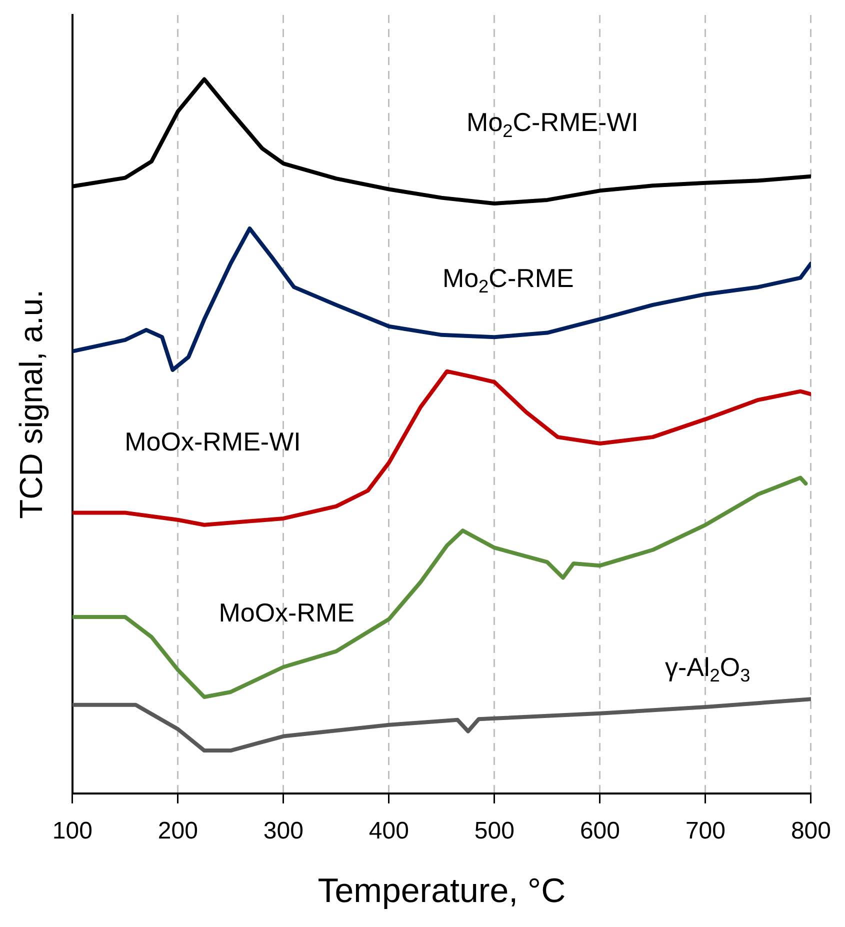 The width and height of the screenshot is (845, 927). What do you see at coordinates (494, 830) in the screenshot?
I see `x-tick-label: 500` at bounding box center [494, 830].